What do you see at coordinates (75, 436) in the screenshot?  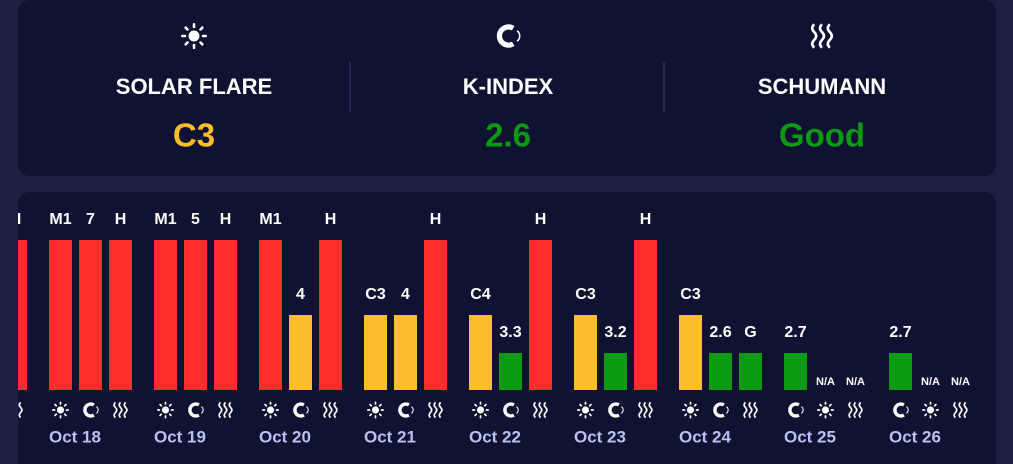 I see `date-label: Oct 18` at bounding box center [75, 436].